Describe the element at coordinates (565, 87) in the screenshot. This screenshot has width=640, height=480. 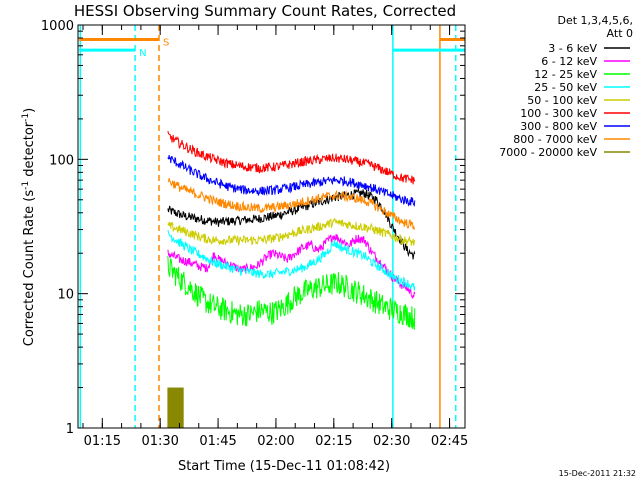
I see `legend-entry-label: 25 - 50 keV` at that location.